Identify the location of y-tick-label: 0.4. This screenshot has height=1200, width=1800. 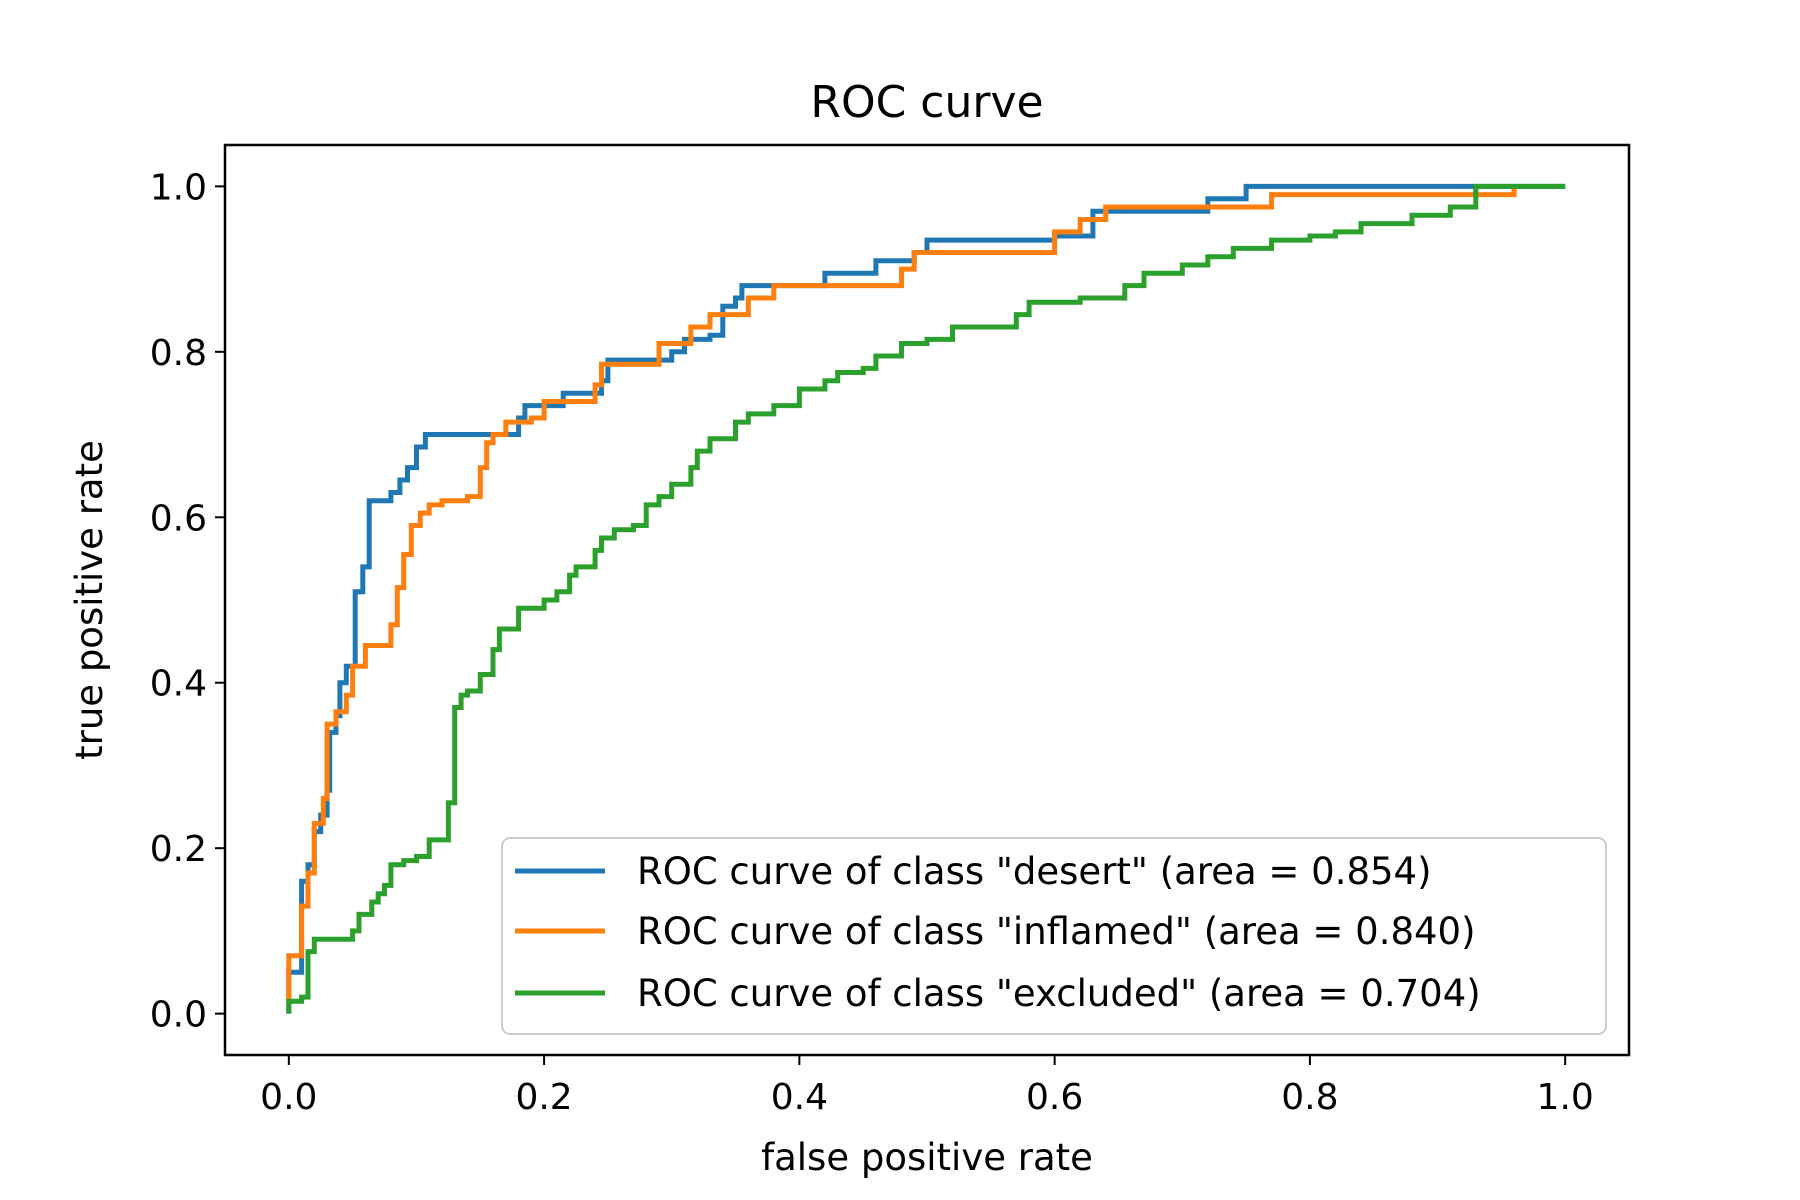
(178, 684).